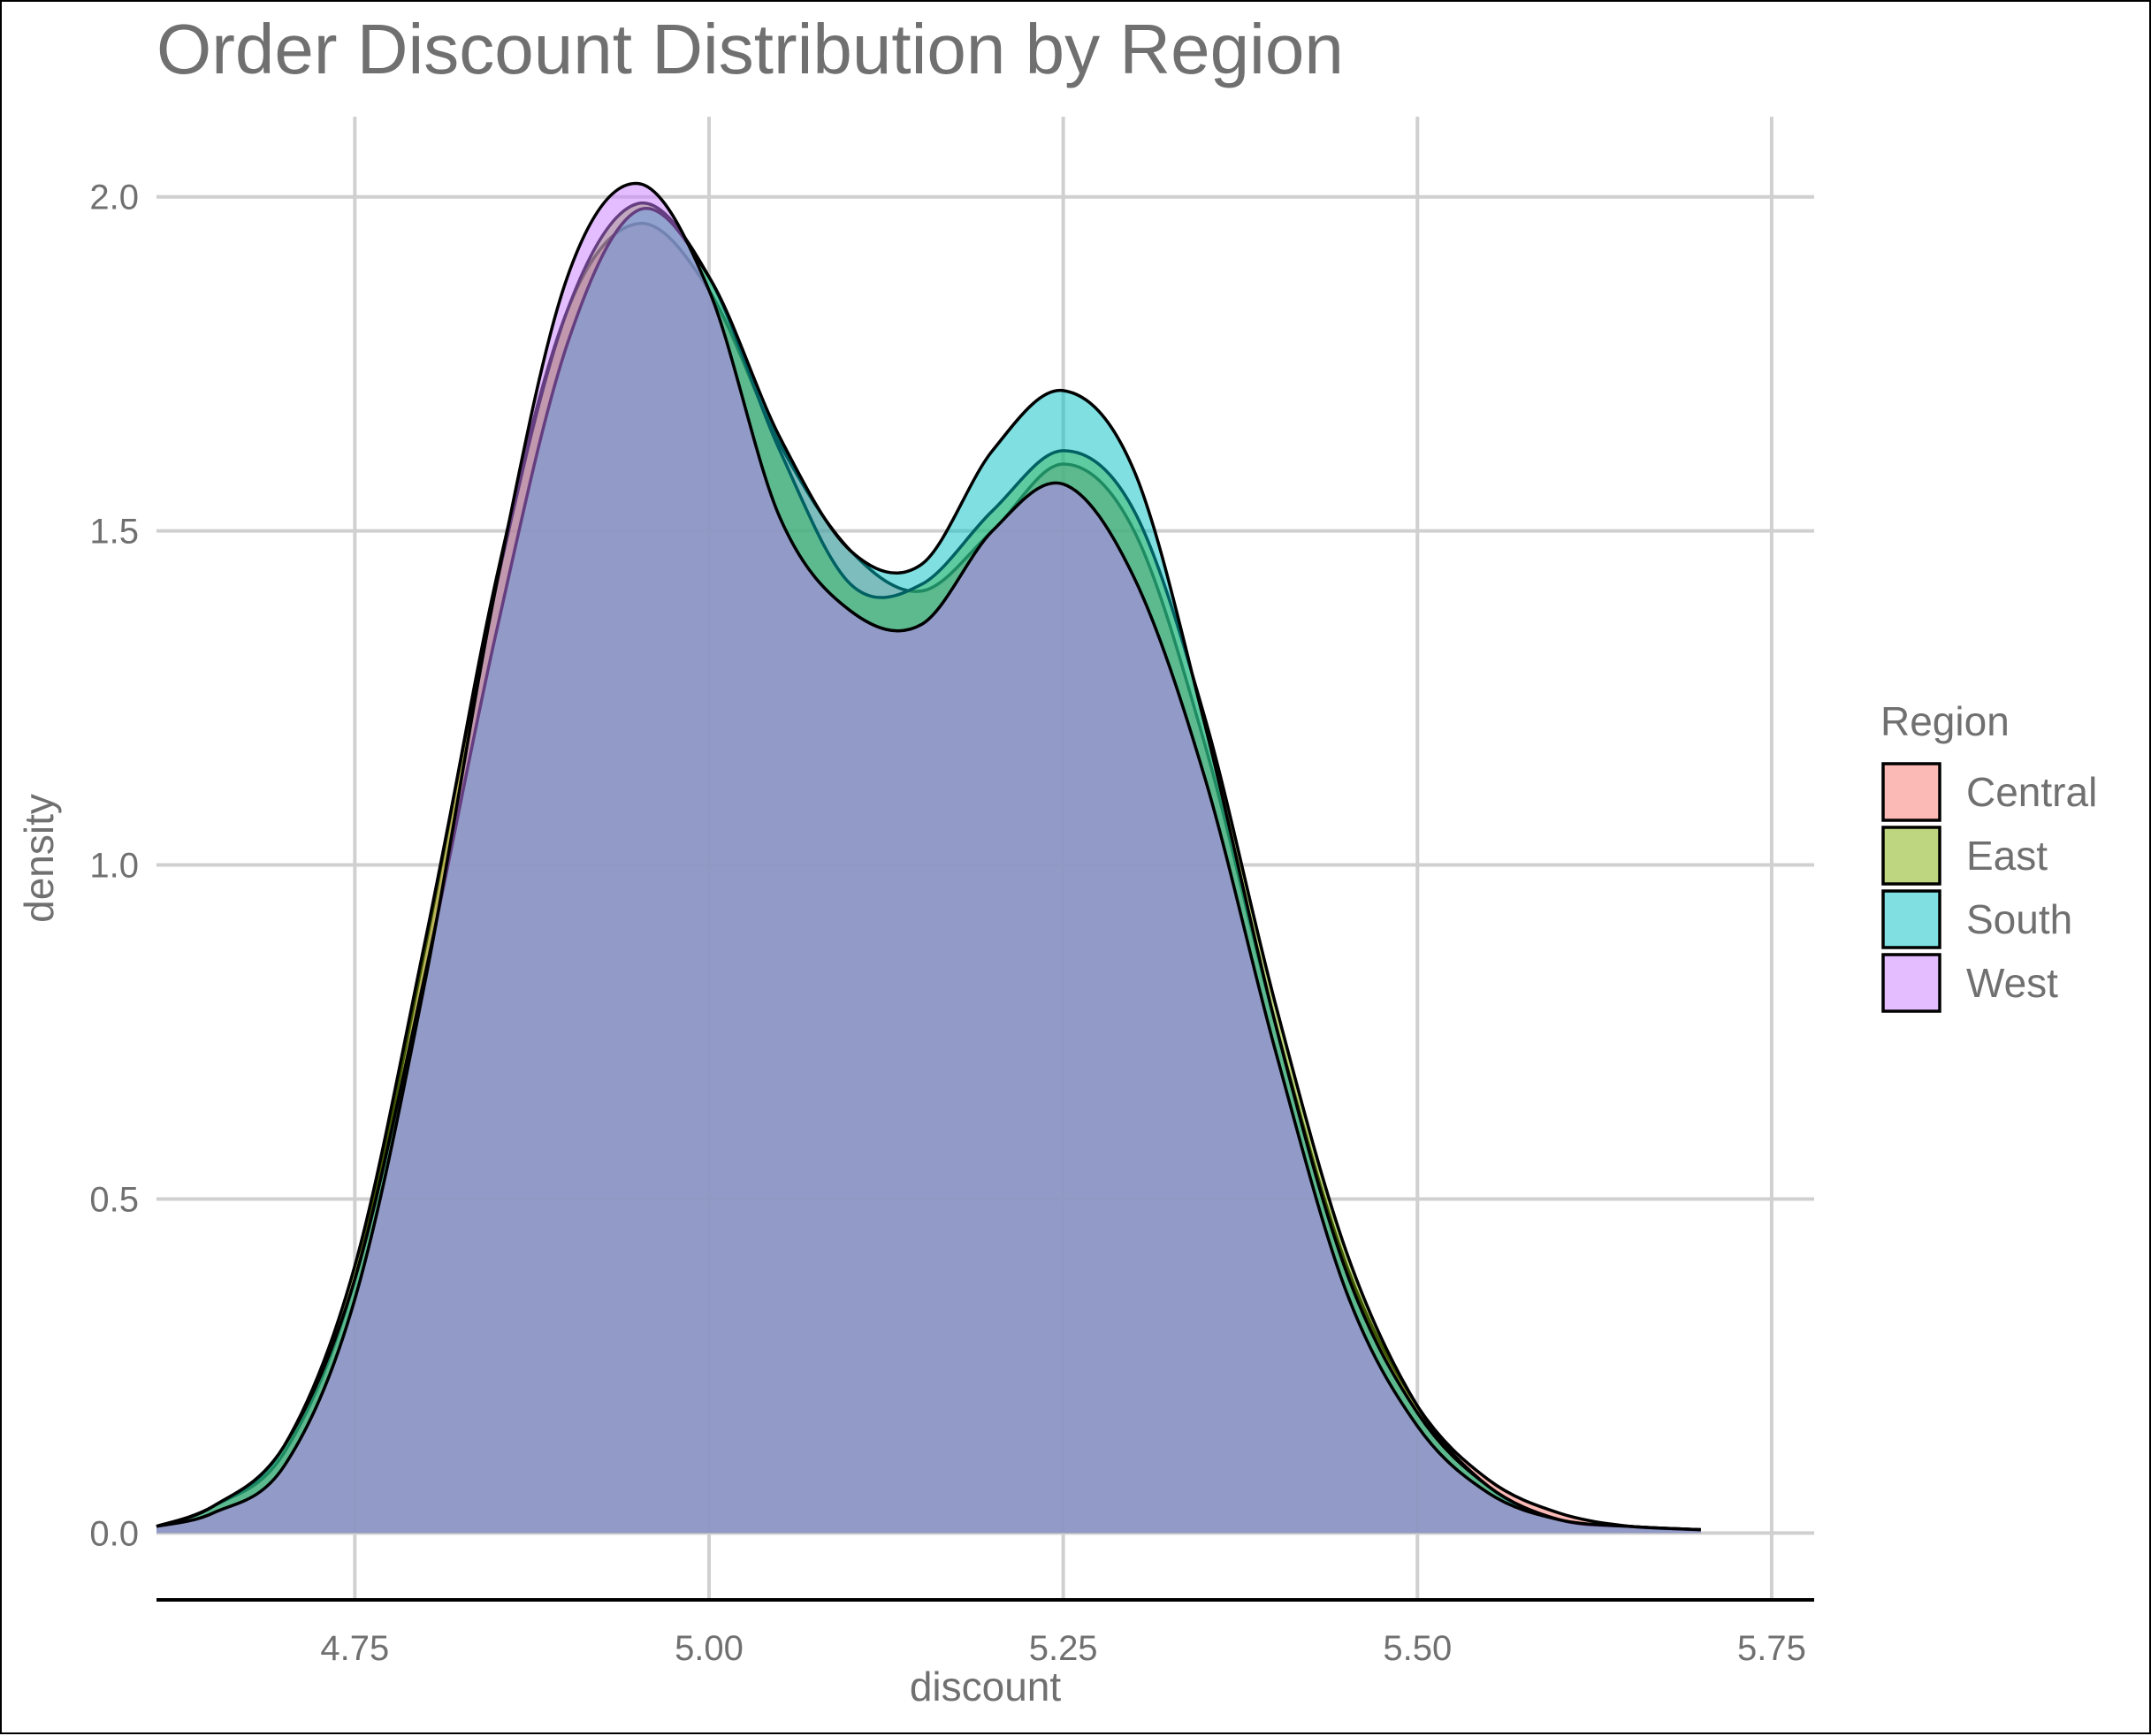 Image resolution: width=2151 pixels, height=1736 pixels. What do you see at coordinates (1417, 1648) in the screenshot?
I see `x-tick-label-3: 5.50` at bounding box center [1417, 1648].